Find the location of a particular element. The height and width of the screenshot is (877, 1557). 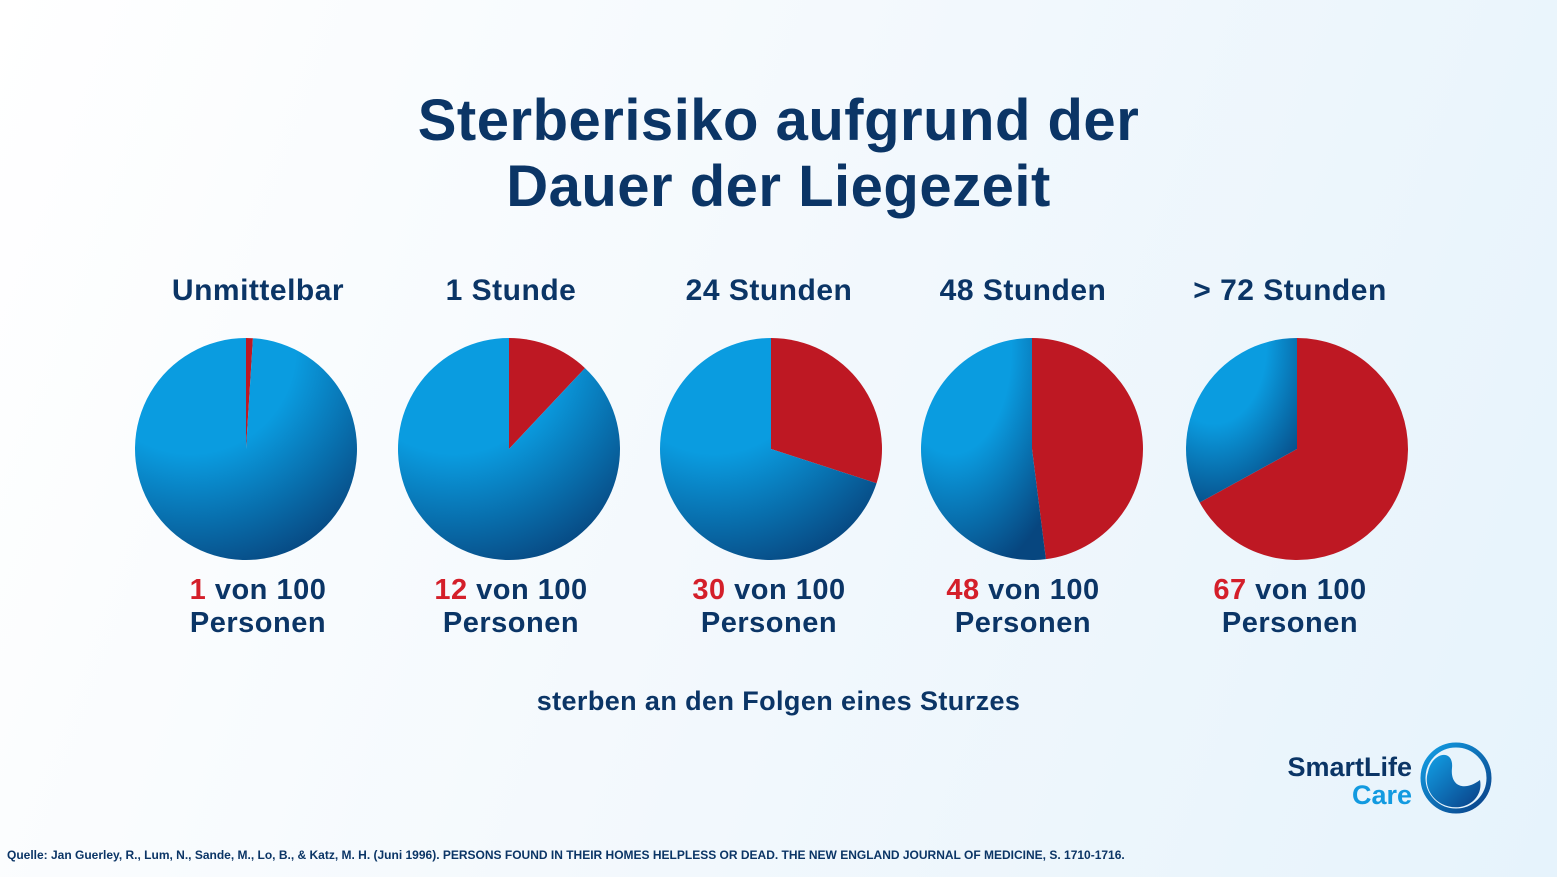

pie-label-0: Unmittelbar is located at coordinates (258, 291).